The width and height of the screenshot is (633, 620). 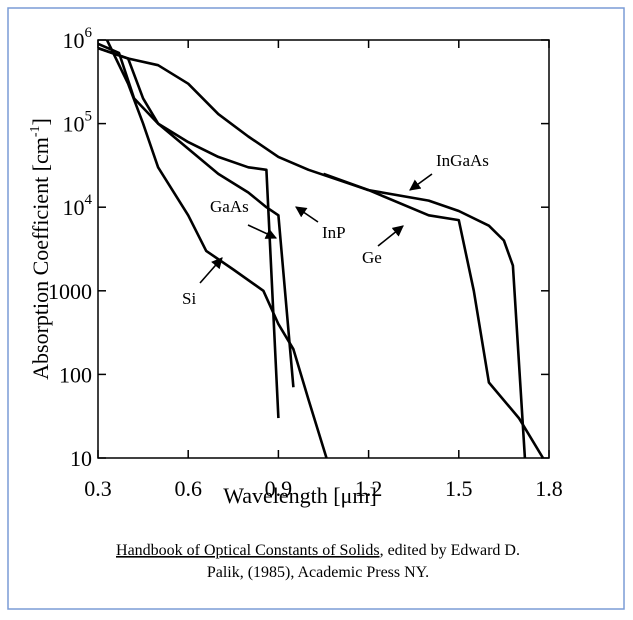 I want to click on y-tick-label: 100, so click(x=75, y=374).